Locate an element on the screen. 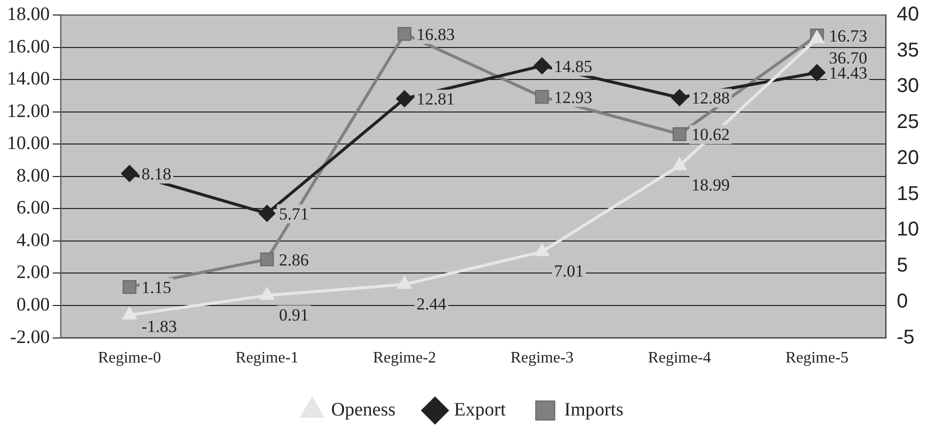 This screenshot has width=930, height=430. y-tick-label: 10.00 is located at coordinates (28, 143).